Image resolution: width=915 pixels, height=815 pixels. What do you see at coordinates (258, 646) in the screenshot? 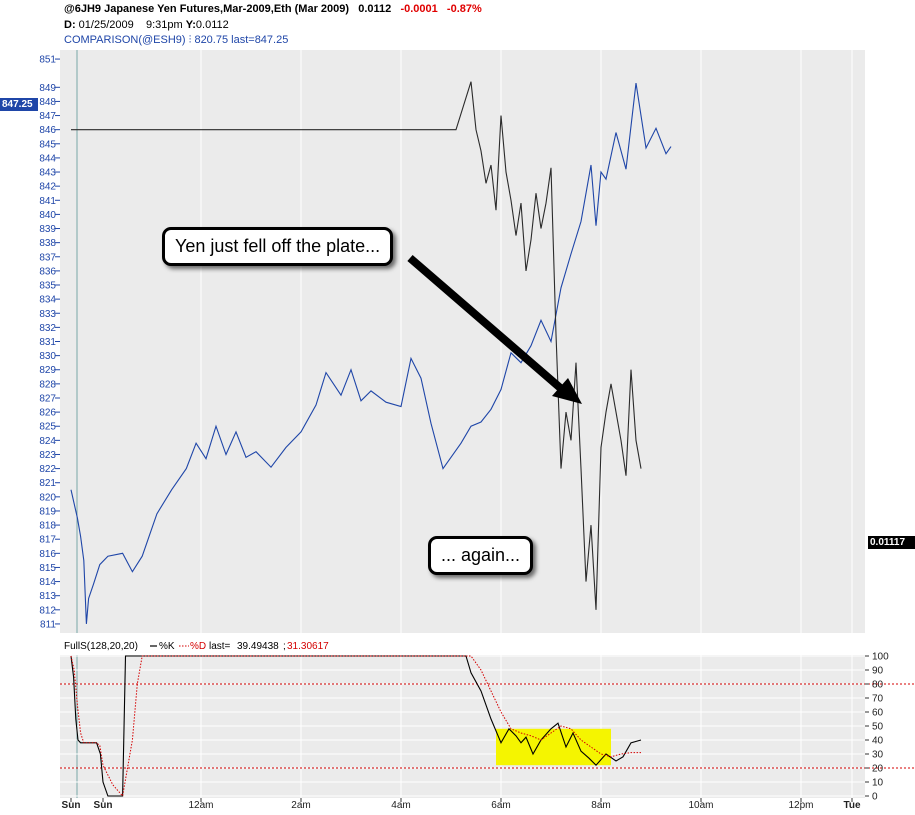
I see `last-k-value: 39.49438` at bounding box center [258, 646].